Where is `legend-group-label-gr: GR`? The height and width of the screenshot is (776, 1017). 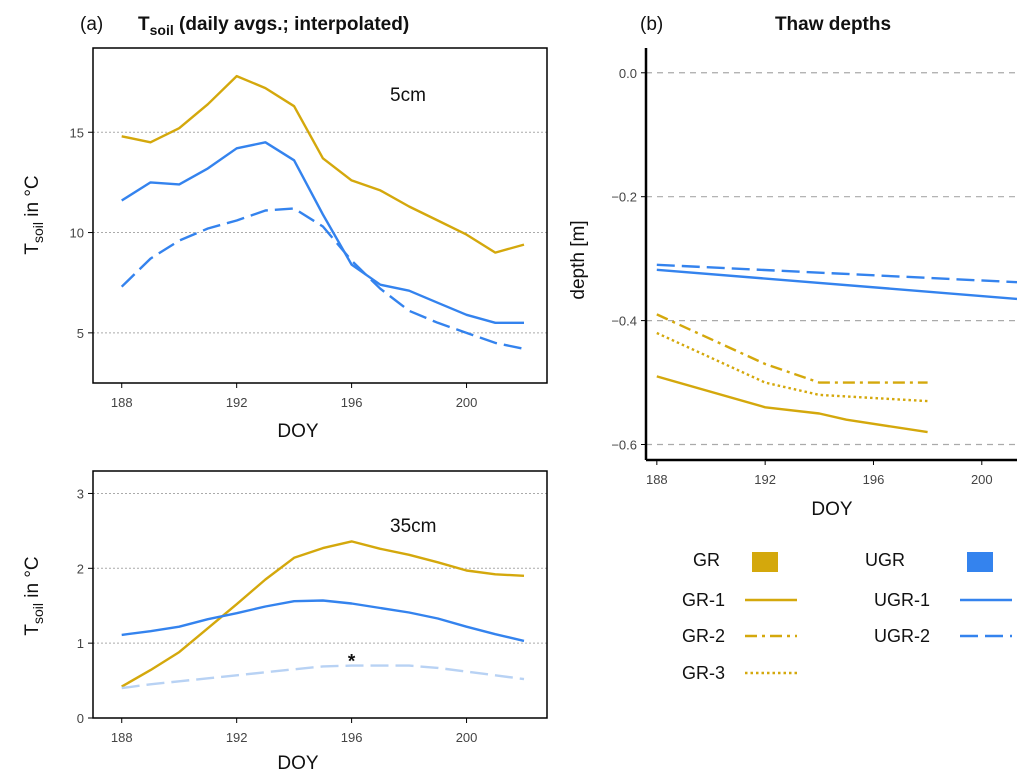 legend-group-label-gr: GR is located at coordinates (706, 560).